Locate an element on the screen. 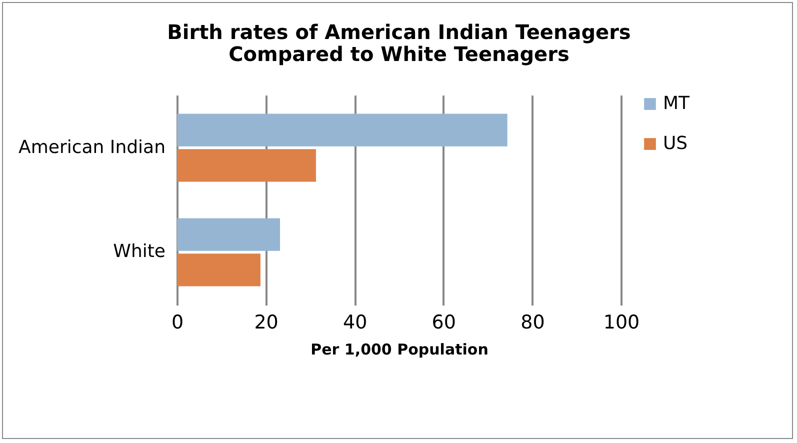 This screenshot has width=797, height=443. legend-label: MT is located at coordinates (677, 103).